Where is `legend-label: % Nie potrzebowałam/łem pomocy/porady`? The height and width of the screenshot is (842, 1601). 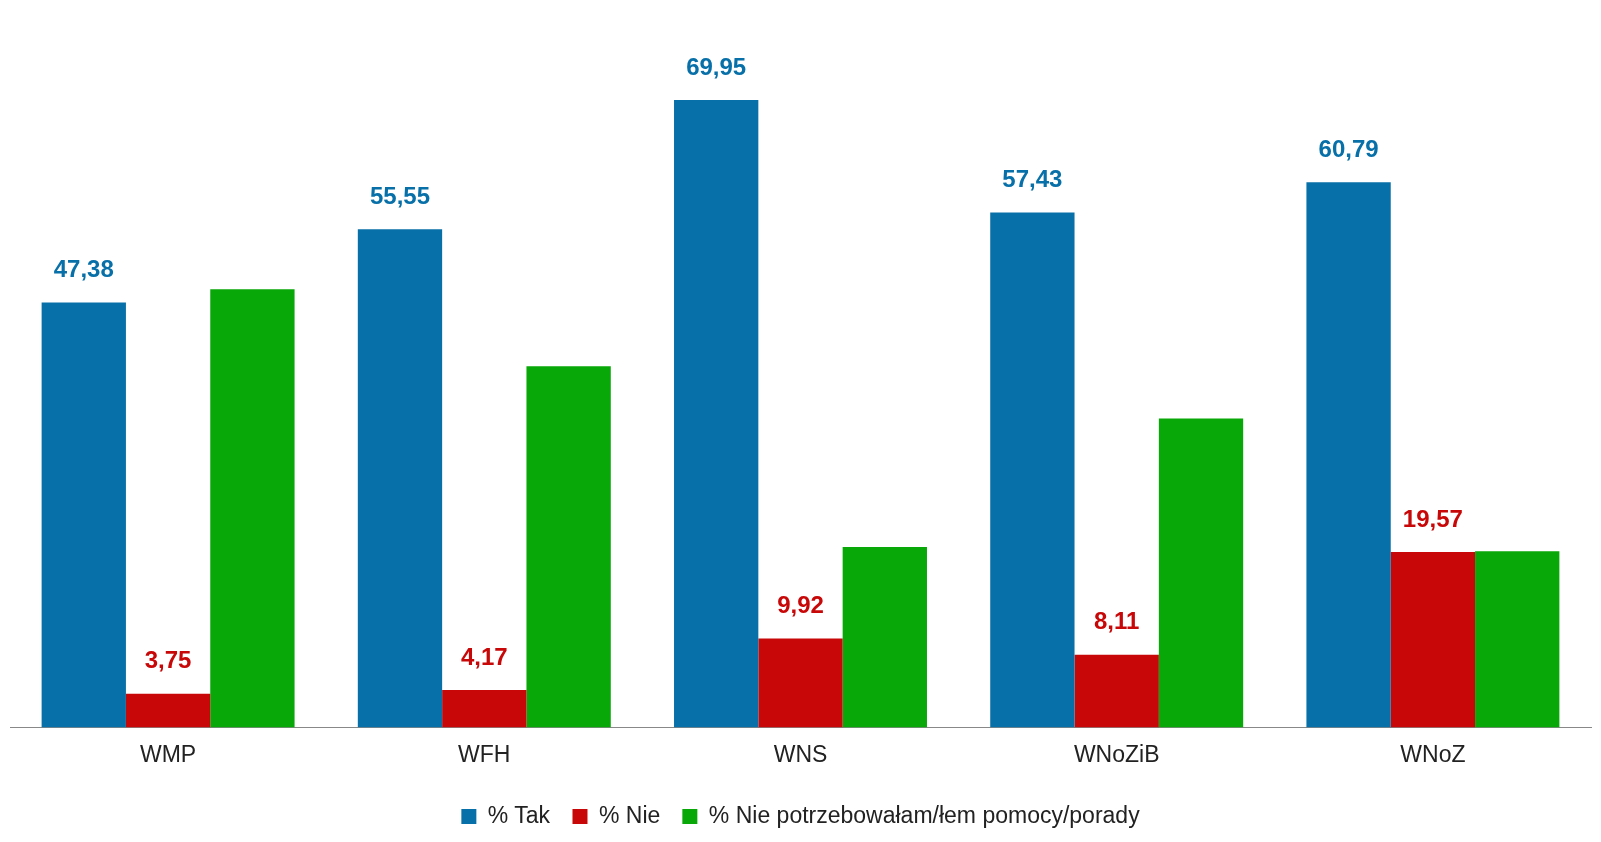 legend-label: % Nie potrzebowałam/łem pomocy/porady is located at coordinates (924, 814).